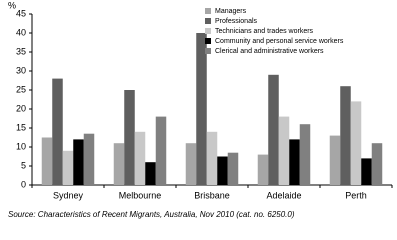  Describe the element at coordinates (283, 195) in the screenshot. I see `x-tick-label: Adelaide` at that location.